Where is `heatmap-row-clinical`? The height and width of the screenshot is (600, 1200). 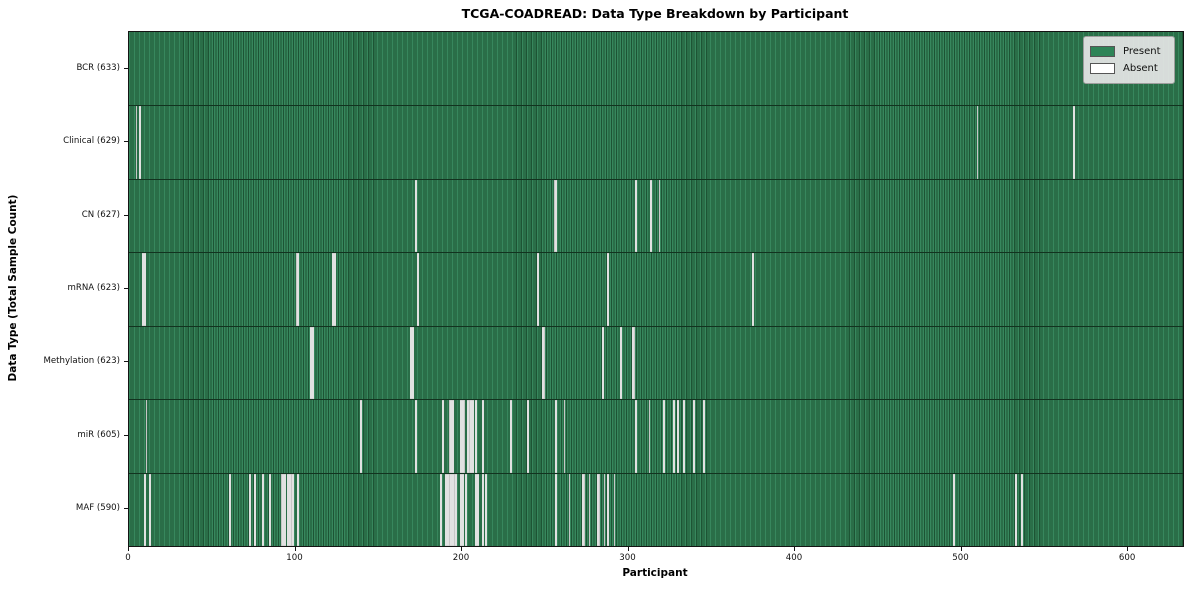 heatmap-row-clinical is located at coordinates (656, 142).